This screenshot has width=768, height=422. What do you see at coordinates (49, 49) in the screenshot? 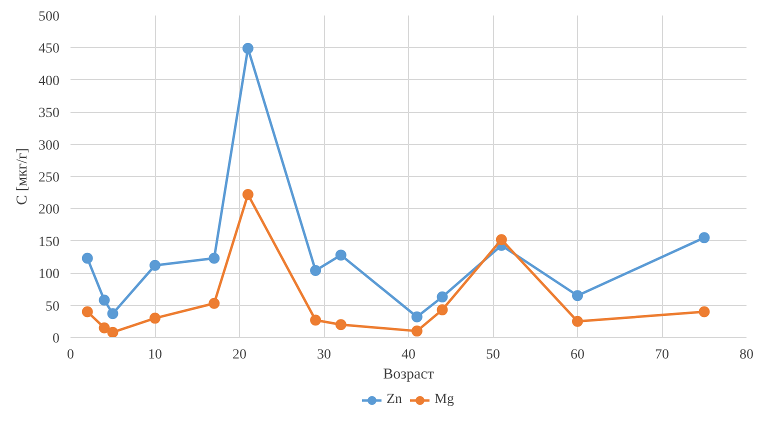
I see `y-tick-label: 450` at bounding box center [49, 49].